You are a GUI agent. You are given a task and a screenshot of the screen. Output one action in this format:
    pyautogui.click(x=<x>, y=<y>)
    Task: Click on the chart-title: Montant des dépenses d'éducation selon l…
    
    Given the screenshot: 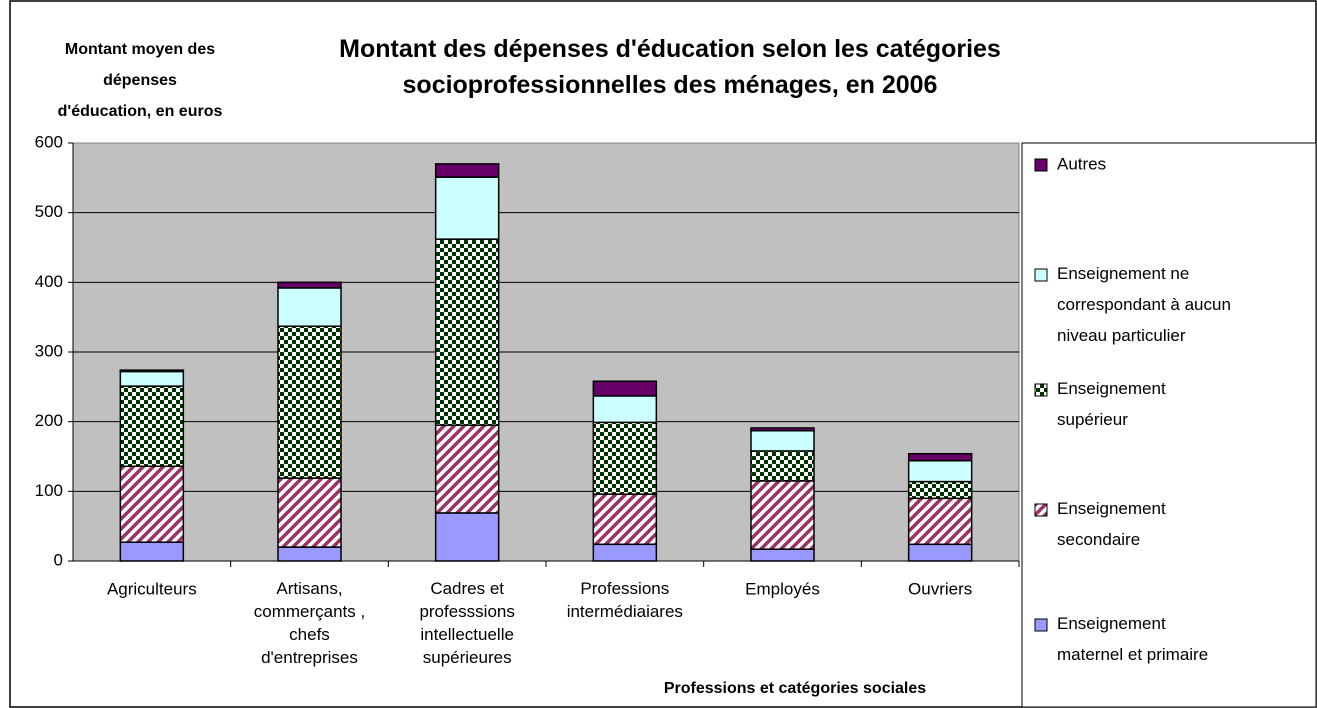 What is the action you would take?
    pyautogui.click(x=670, y=67)
    